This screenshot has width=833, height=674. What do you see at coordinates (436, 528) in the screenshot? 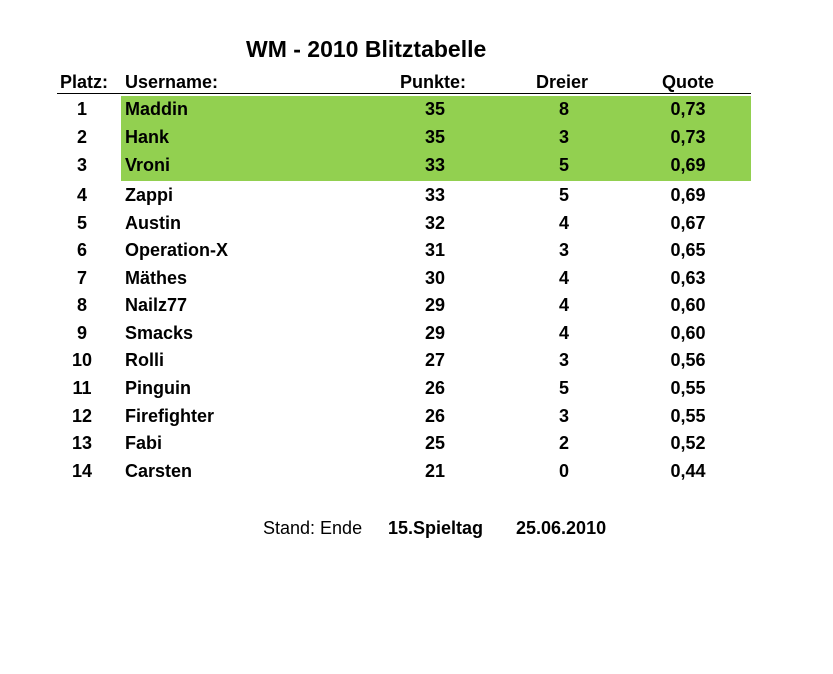
I see `footer-spieltag: 15.Spieltag` at bounding box center [436, 528].